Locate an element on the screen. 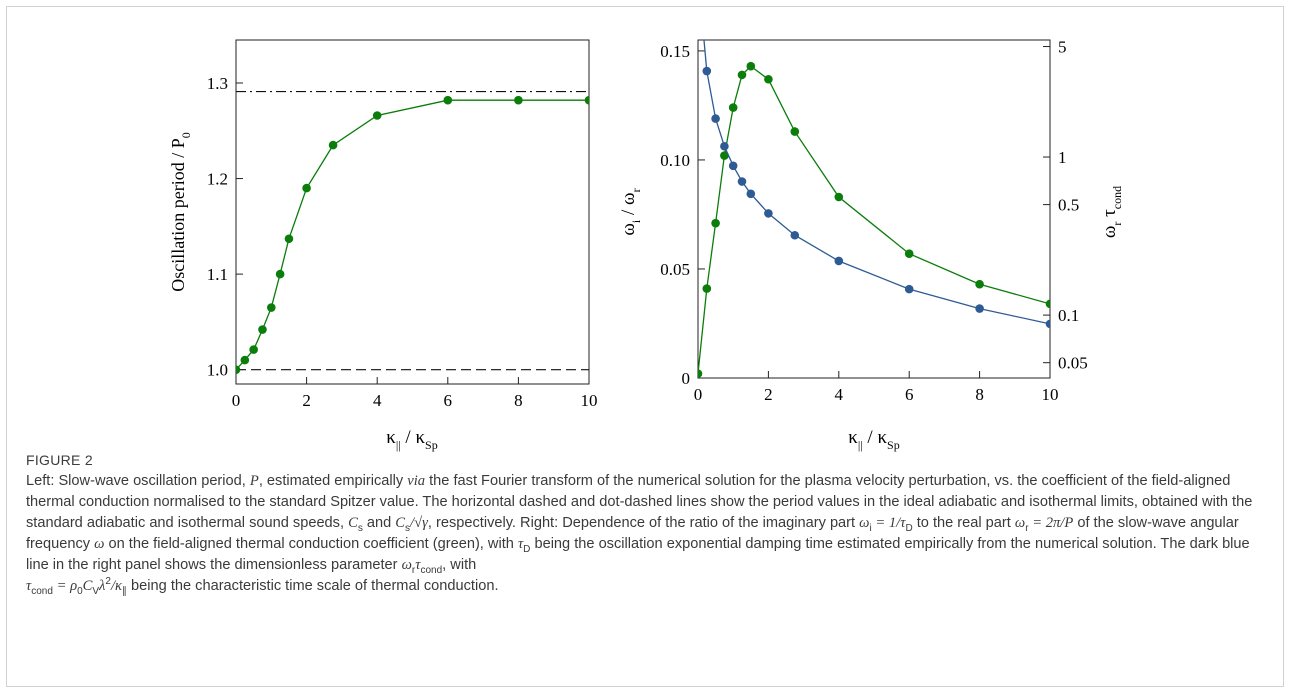  right-right-y-tick-label: 0.05 is located at coordinates (1073, 363).